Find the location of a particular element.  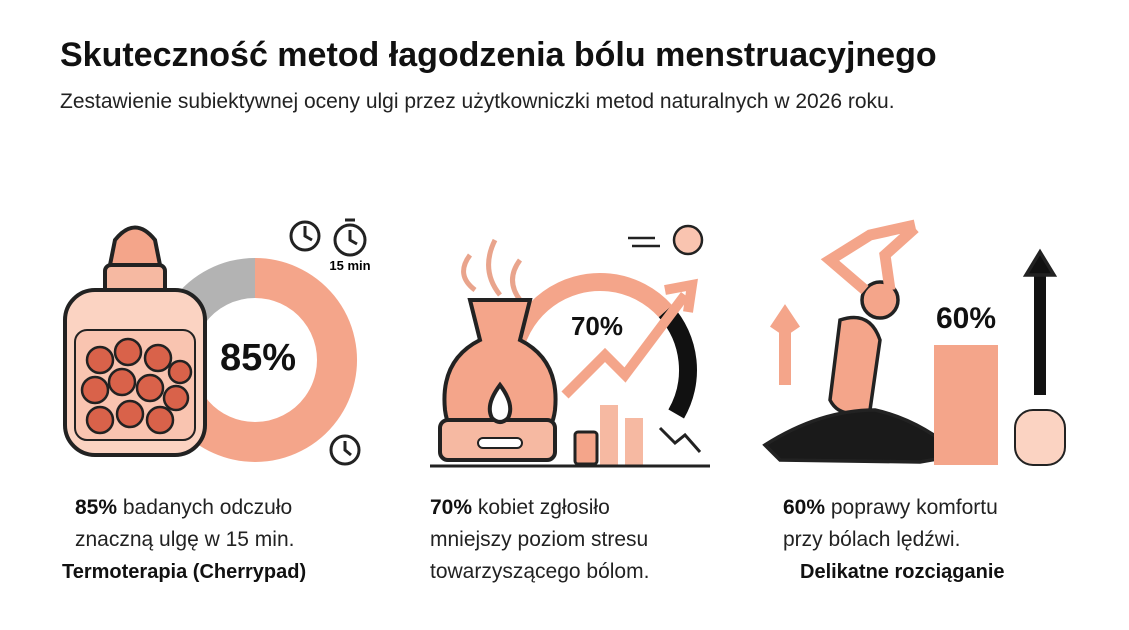

caption-line: mniejszy poziom stresu is located at coordinates (539, 540).